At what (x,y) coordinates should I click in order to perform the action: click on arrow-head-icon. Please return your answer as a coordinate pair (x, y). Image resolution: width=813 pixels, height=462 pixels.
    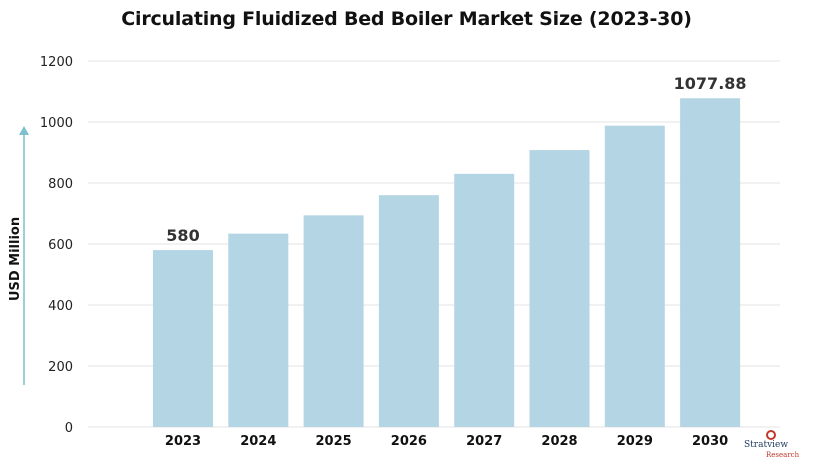
    Looking at the image, I should click on (24, 130).